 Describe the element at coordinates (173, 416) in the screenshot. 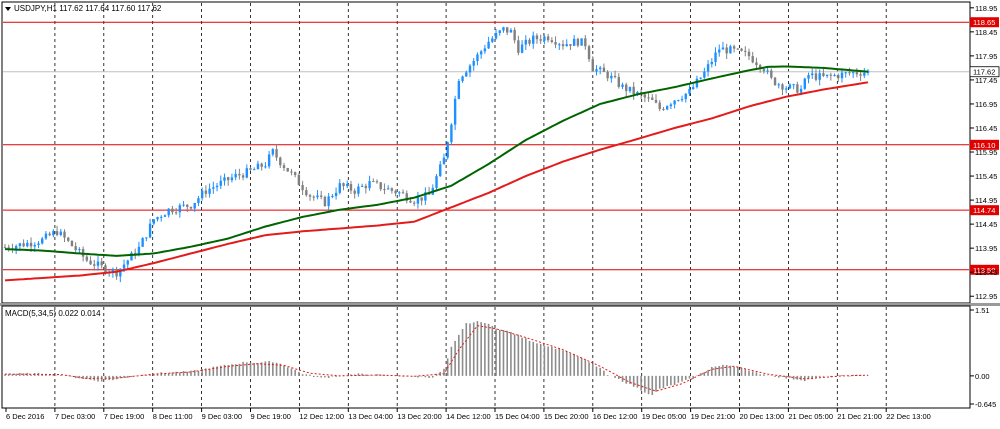

I see `x-tick-label: 8 Dec 11:00` at that location.